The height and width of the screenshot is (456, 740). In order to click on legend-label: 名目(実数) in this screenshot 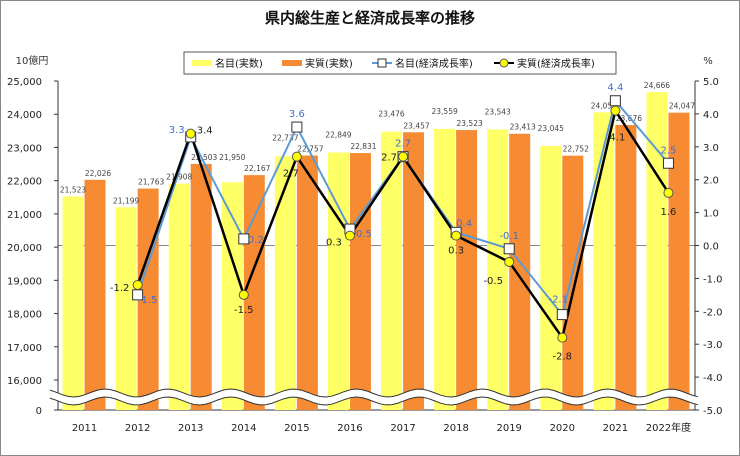, I will do `click(239, 63)`.